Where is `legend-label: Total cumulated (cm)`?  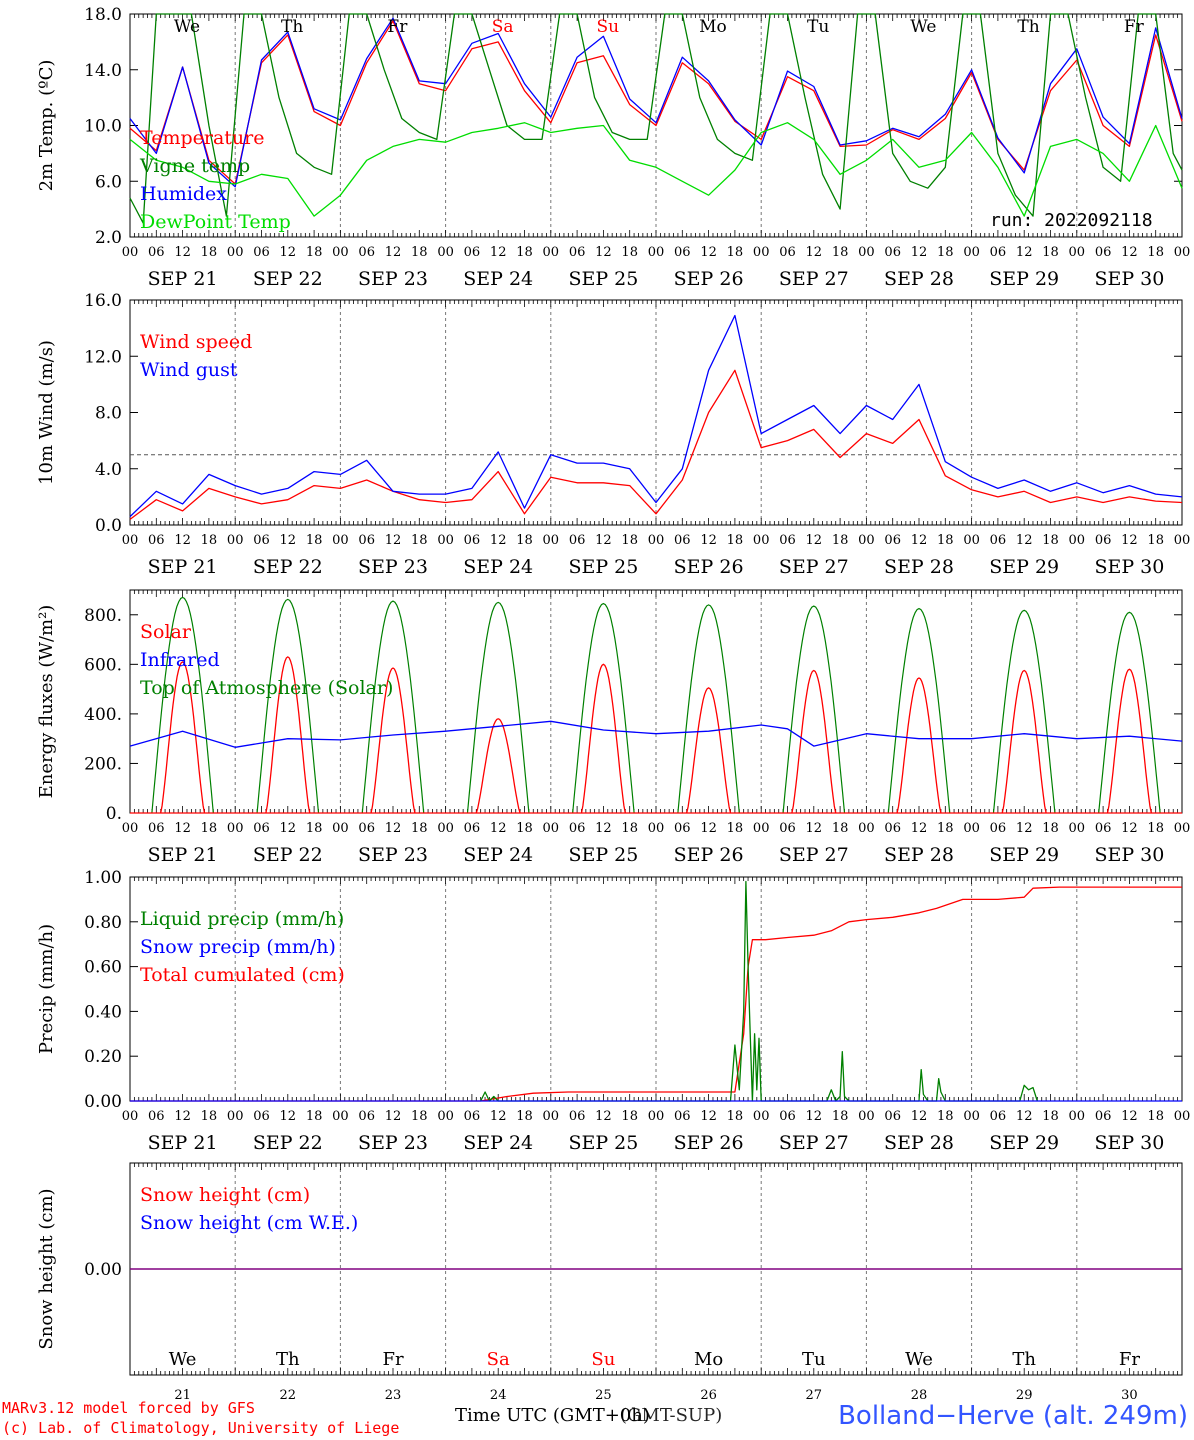 legend-label: Total cumulated (cm) is located at coordinates (242, 975).